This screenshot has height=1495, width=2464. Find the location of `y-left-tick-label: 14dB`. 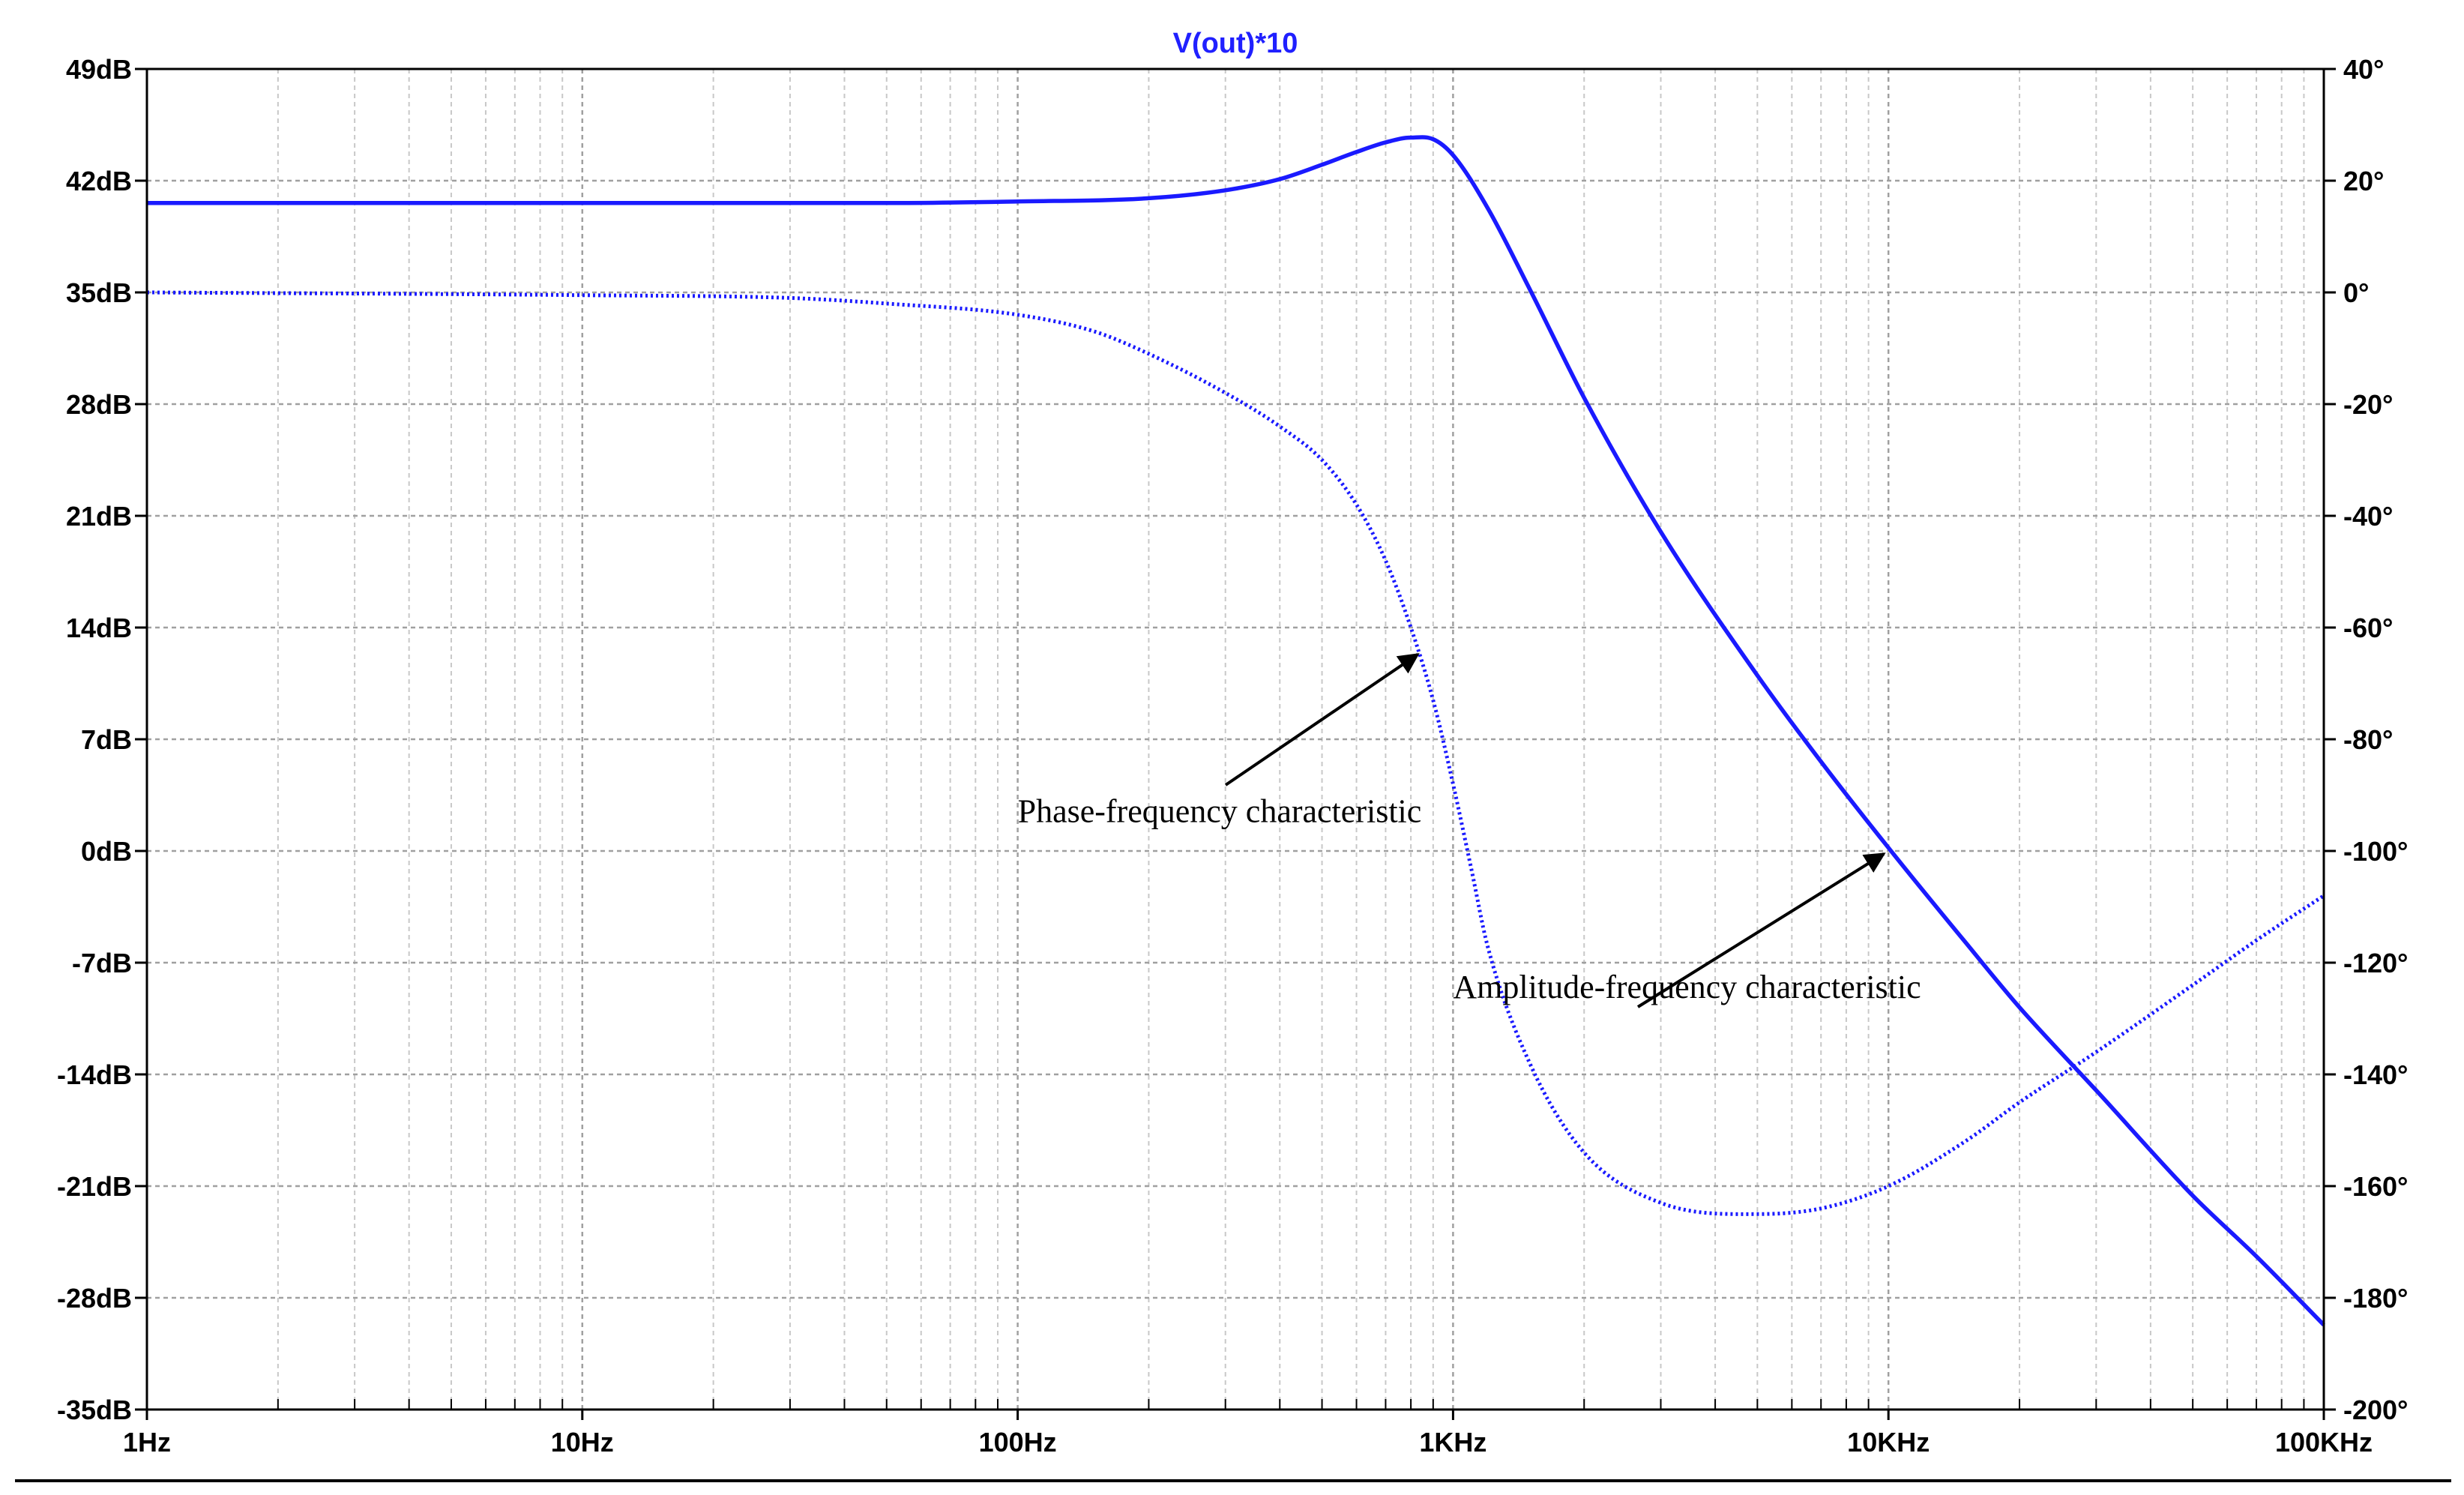

y-left-tick-label: 14dB is located at coordinates (99, 628).